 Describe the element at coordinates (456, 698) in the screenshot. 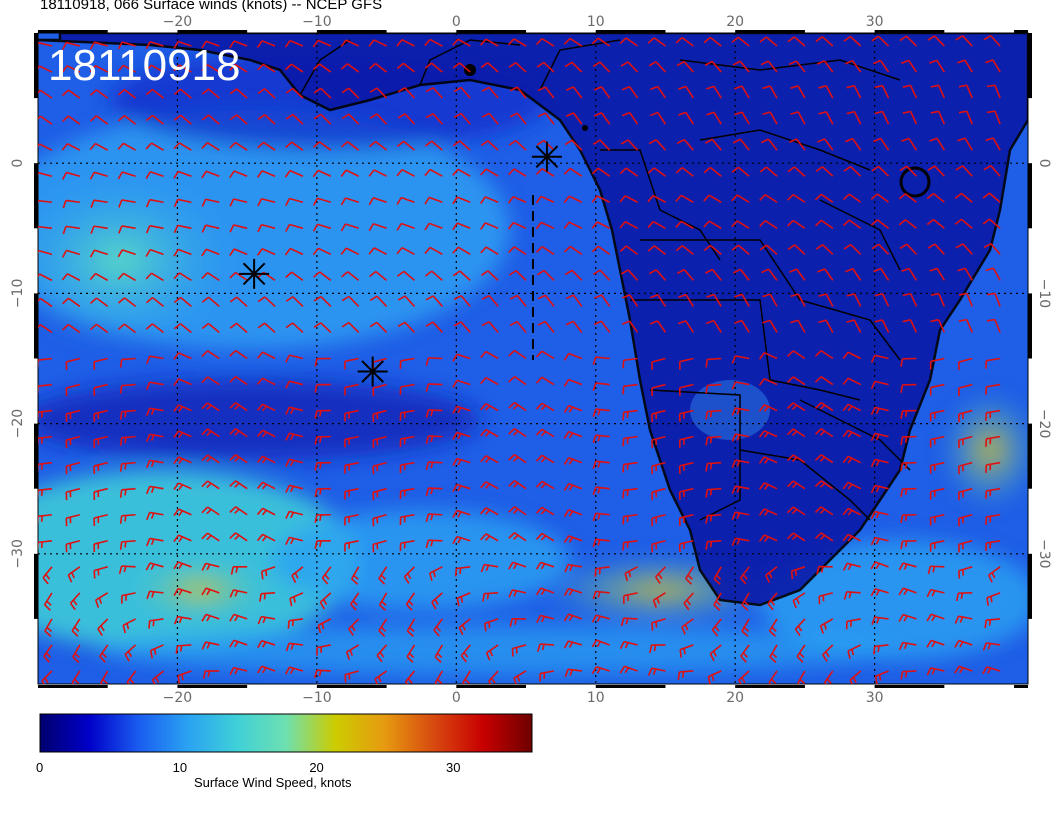

I see `lon-tick-label-bottom: 0` at that location.